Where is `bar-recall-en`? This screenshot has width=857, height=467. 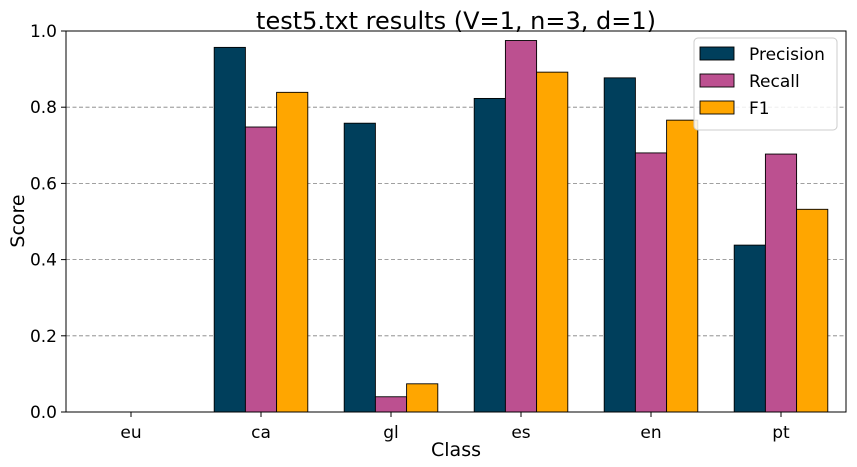 bar-recall-en is located at coordinates (651, 282).